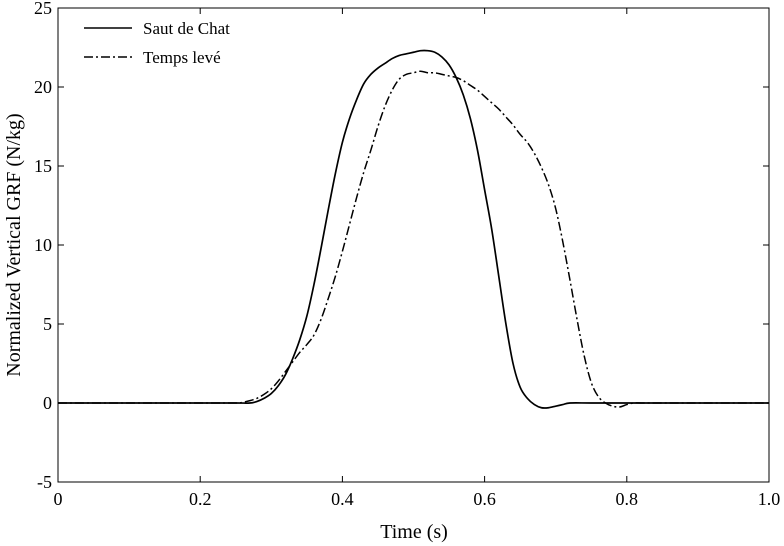 Image resolution: width=784 pixels, height=546 pixels. I want to click on x-tick-label: 0.2, so click(200, 499).